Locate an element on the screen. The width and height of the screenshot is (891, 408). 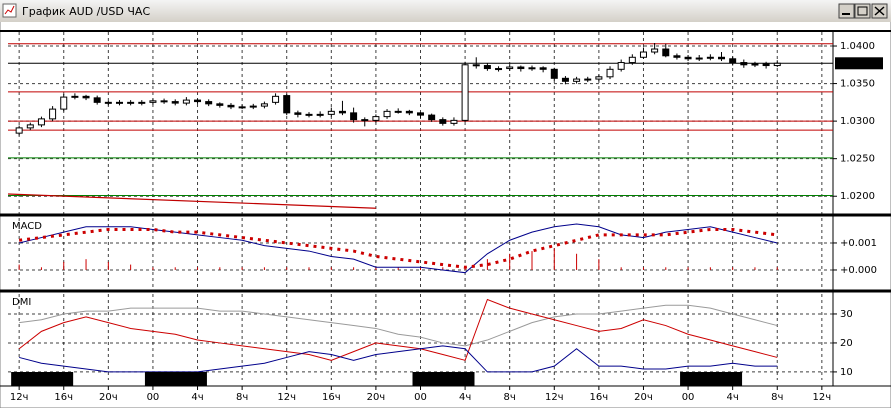
trendline is located at coordinates (192, 201).